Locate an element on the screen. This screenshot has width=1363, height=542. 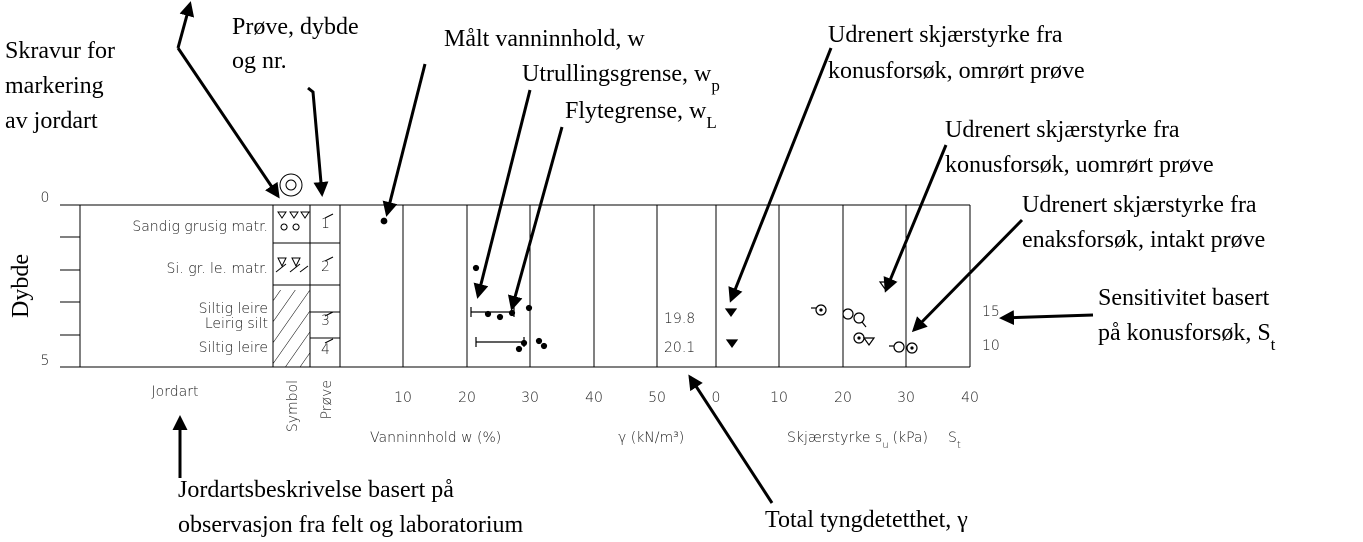
annotation: markering is located at coordinates (54, 86).